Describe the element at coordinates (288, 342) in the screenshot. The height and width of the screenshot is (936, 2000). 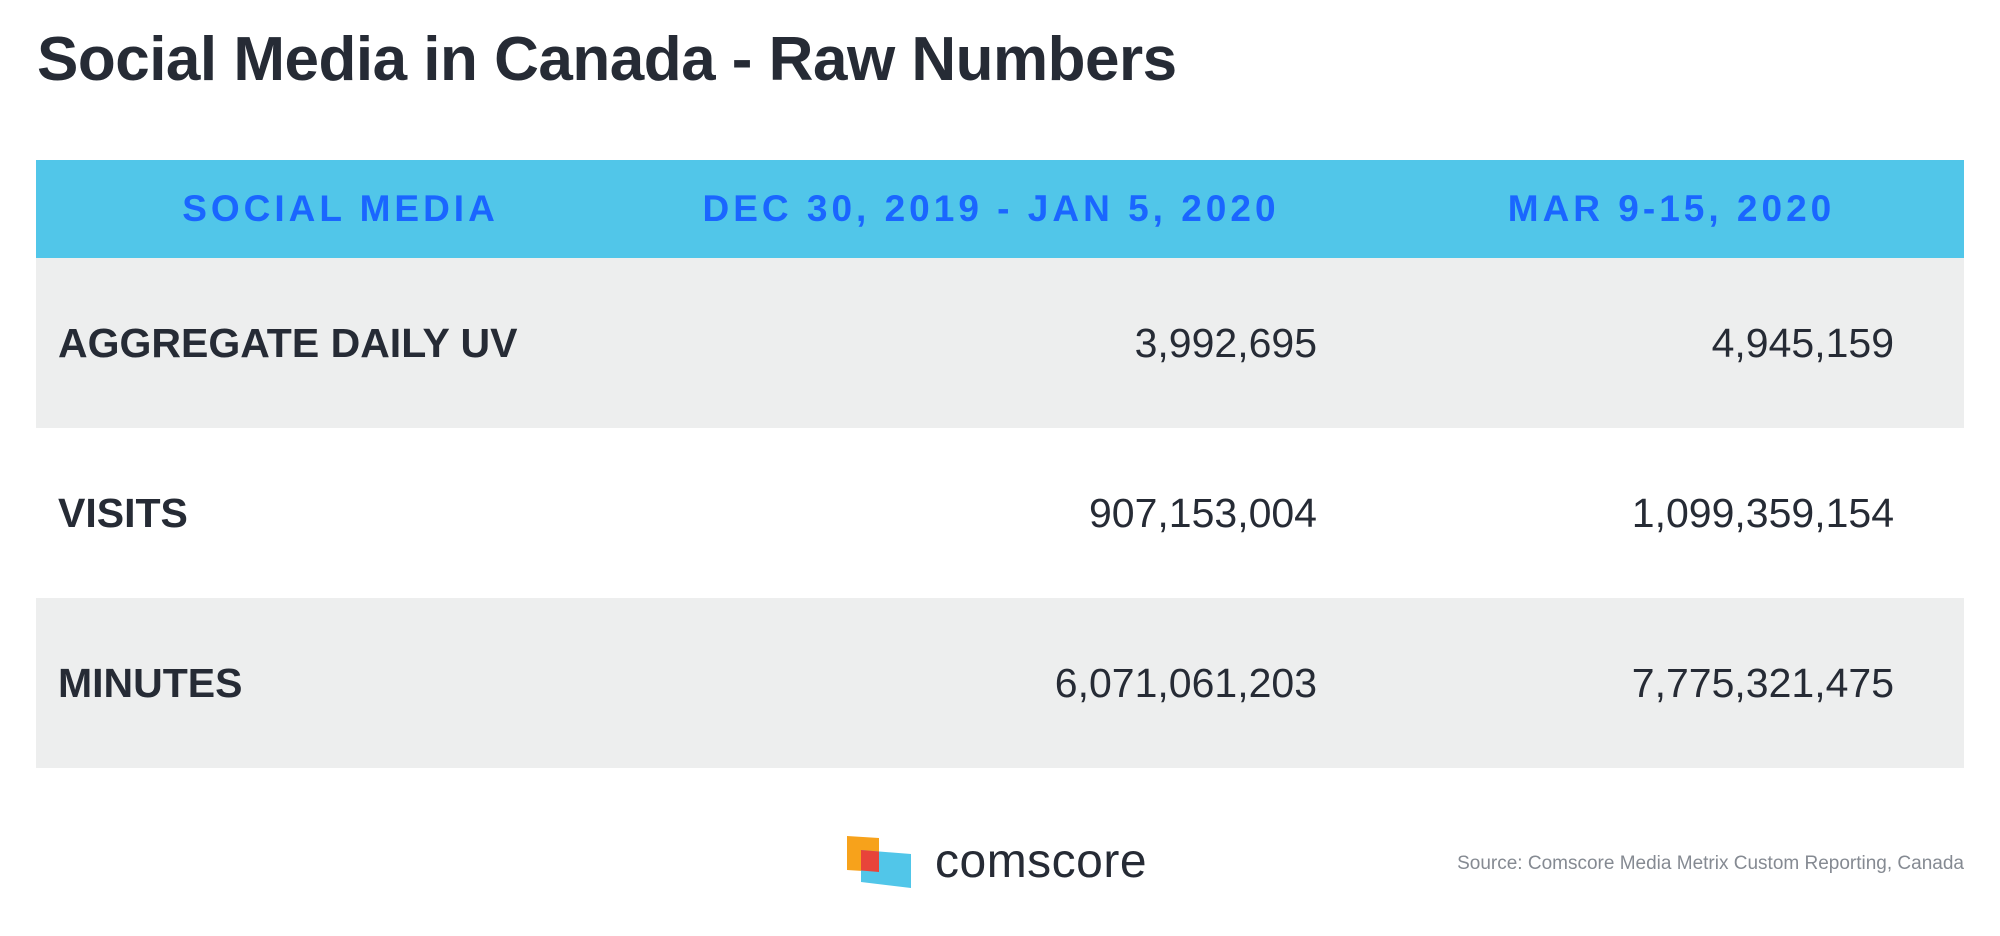
I see `row-label: AGGREGATE DAILY UV` at that location.